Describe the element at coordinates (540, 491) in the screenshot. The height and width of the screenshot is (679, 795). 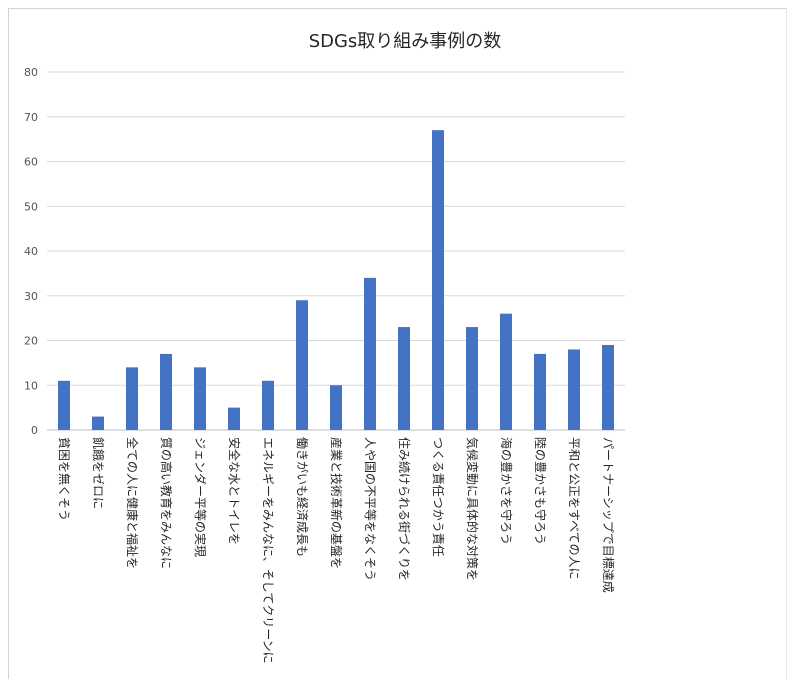
I see `category-label: 陸の豊かさも守ろう` at that location.